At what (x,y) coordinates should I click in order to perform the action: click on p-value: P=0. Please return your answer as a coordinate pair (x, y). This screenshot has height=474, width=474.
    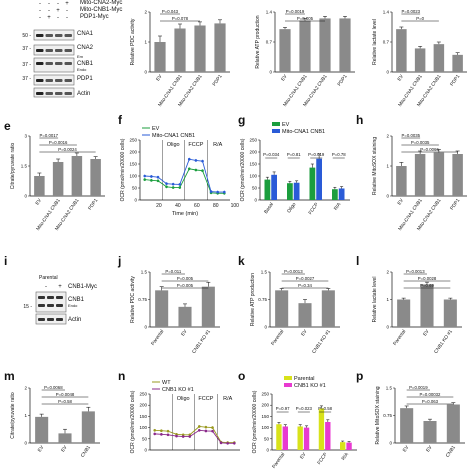
    Looking at the image, I should click on (420, 18).